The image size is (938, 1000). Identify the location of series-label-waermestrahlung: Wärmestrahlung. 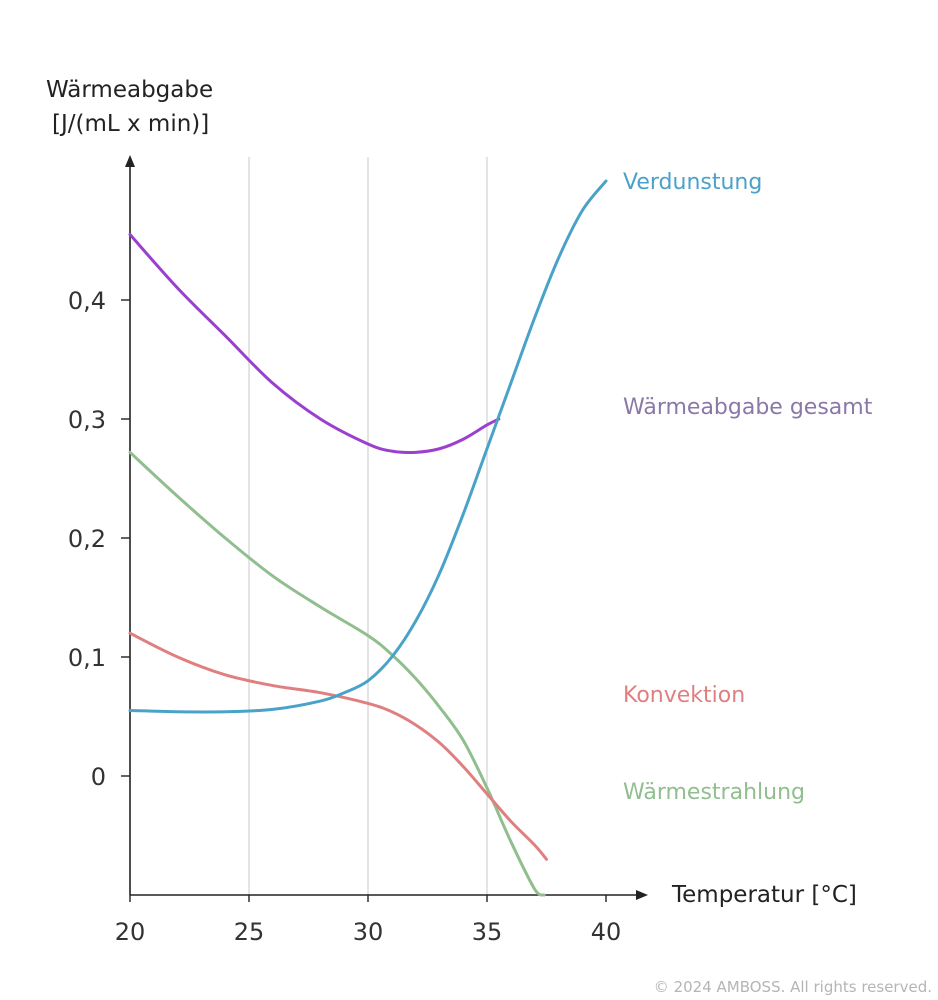
(714, 792).